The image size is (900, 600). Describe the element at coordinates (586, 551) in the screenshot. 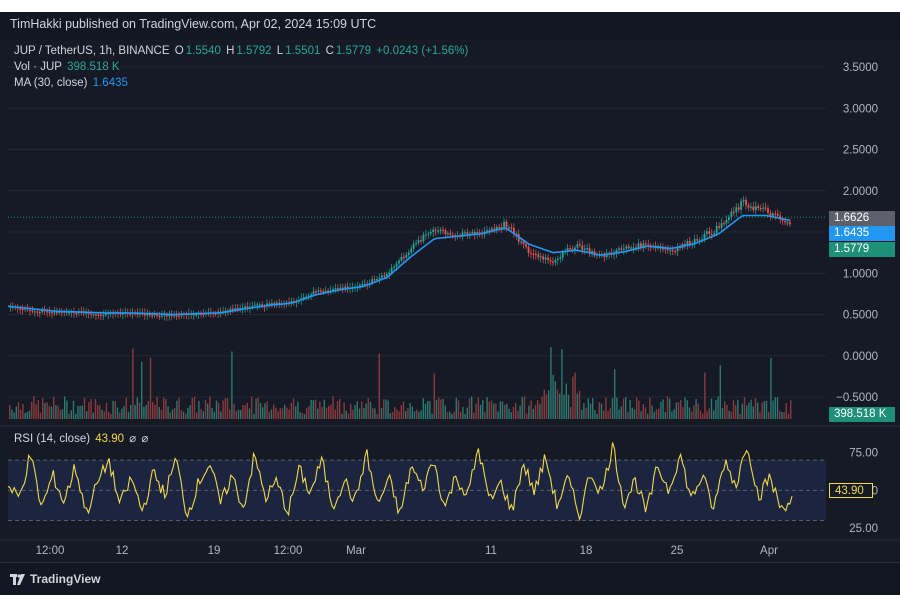

I see `time-axis-label: 18` at that location.